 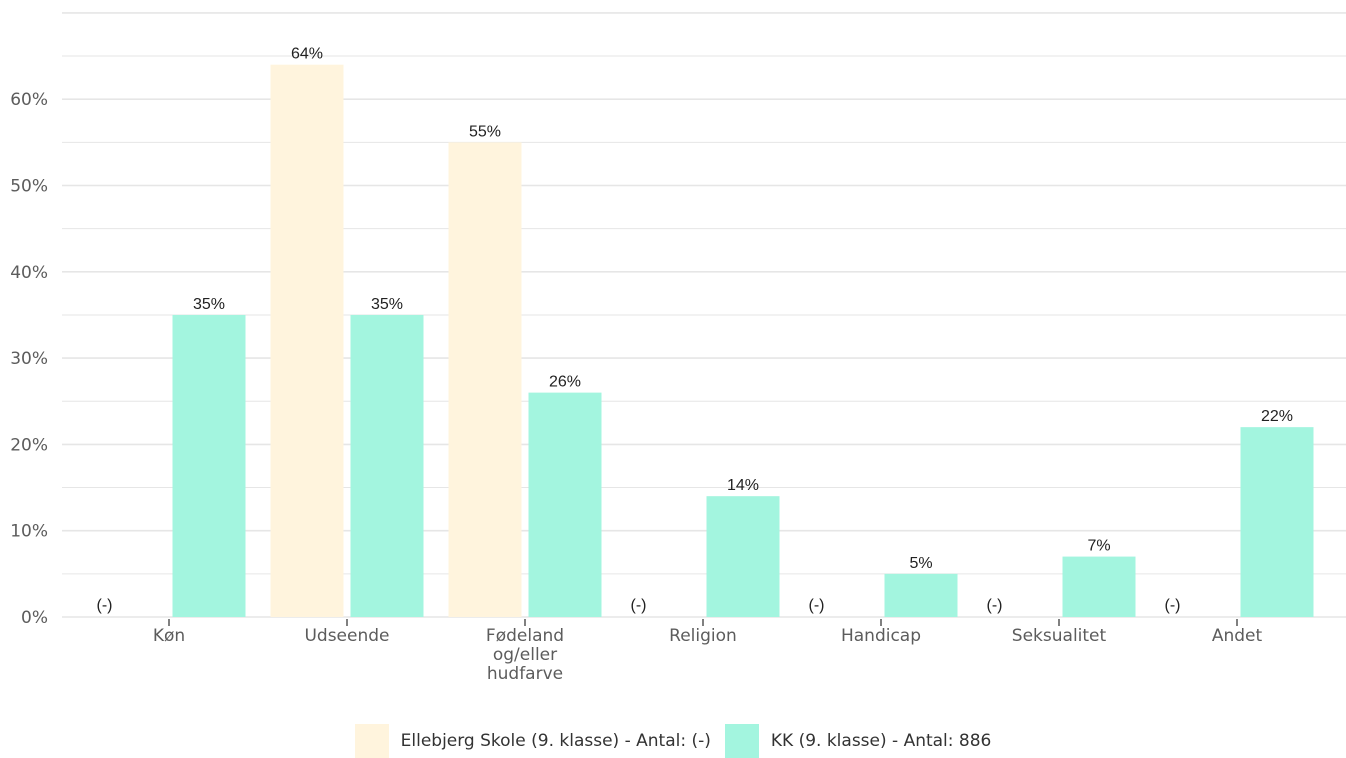 I want to click on legend-item-kk: KK (9. klasse) - Antal: 886, so click(x=858, y=741).